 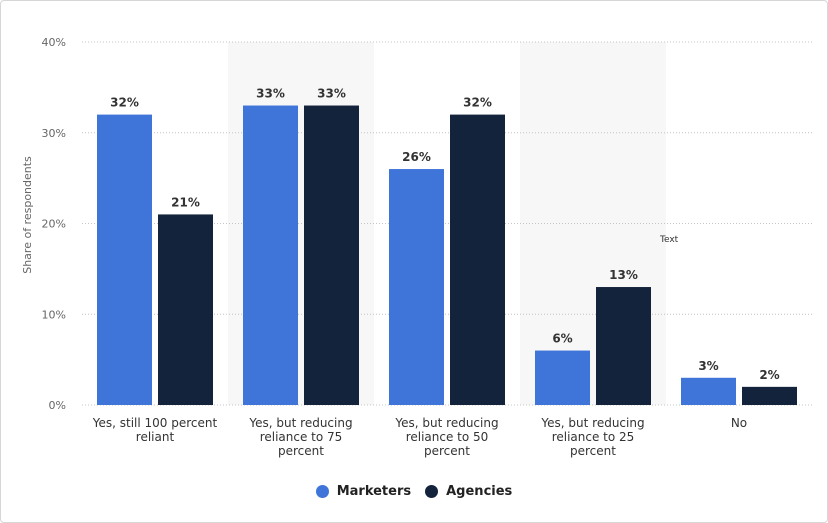 What do you see at coordinates (124, 103) in the screenshot?
I see `data-label-marketers-0: 32%` at bounding box center [124, 103].